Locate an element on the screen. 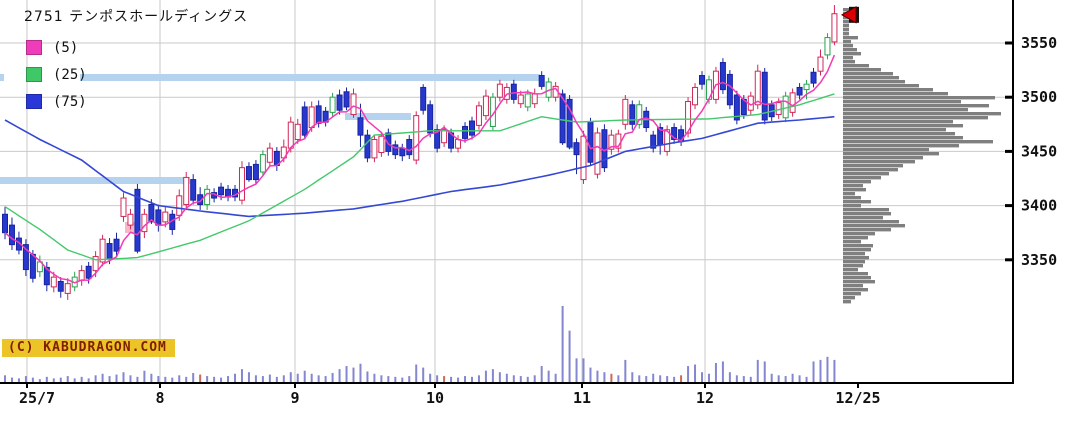 This screenshot has height=423, width=1072. x-axis-label: 10 is located at coordinates (435, 398).